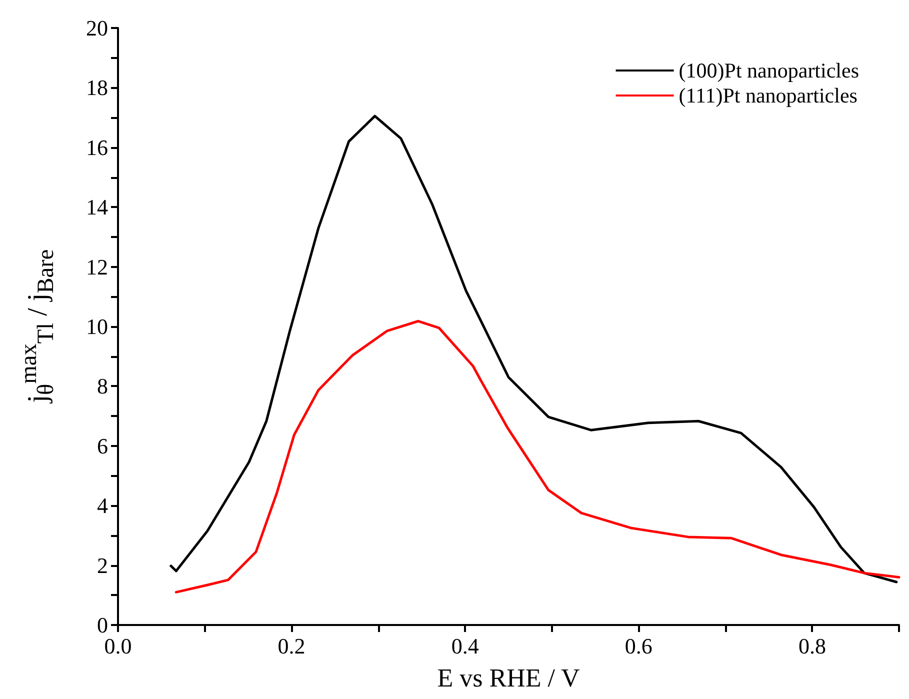 The image size is (909, 699). What do you see at coordinates (97, 326) in the screenshot?
I see `y-tick-label: 10` at bounding box center [97, 326].